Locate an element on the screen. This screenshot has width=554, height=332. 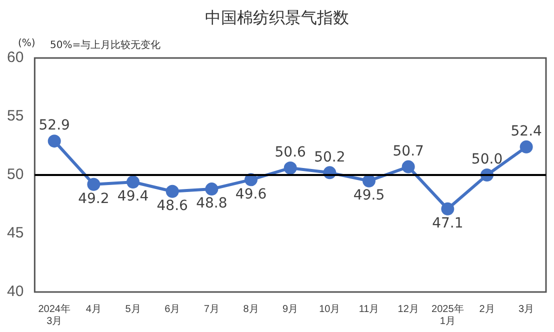
x-tick-label: 2024年 3月 is located at coordinates (54, 314).